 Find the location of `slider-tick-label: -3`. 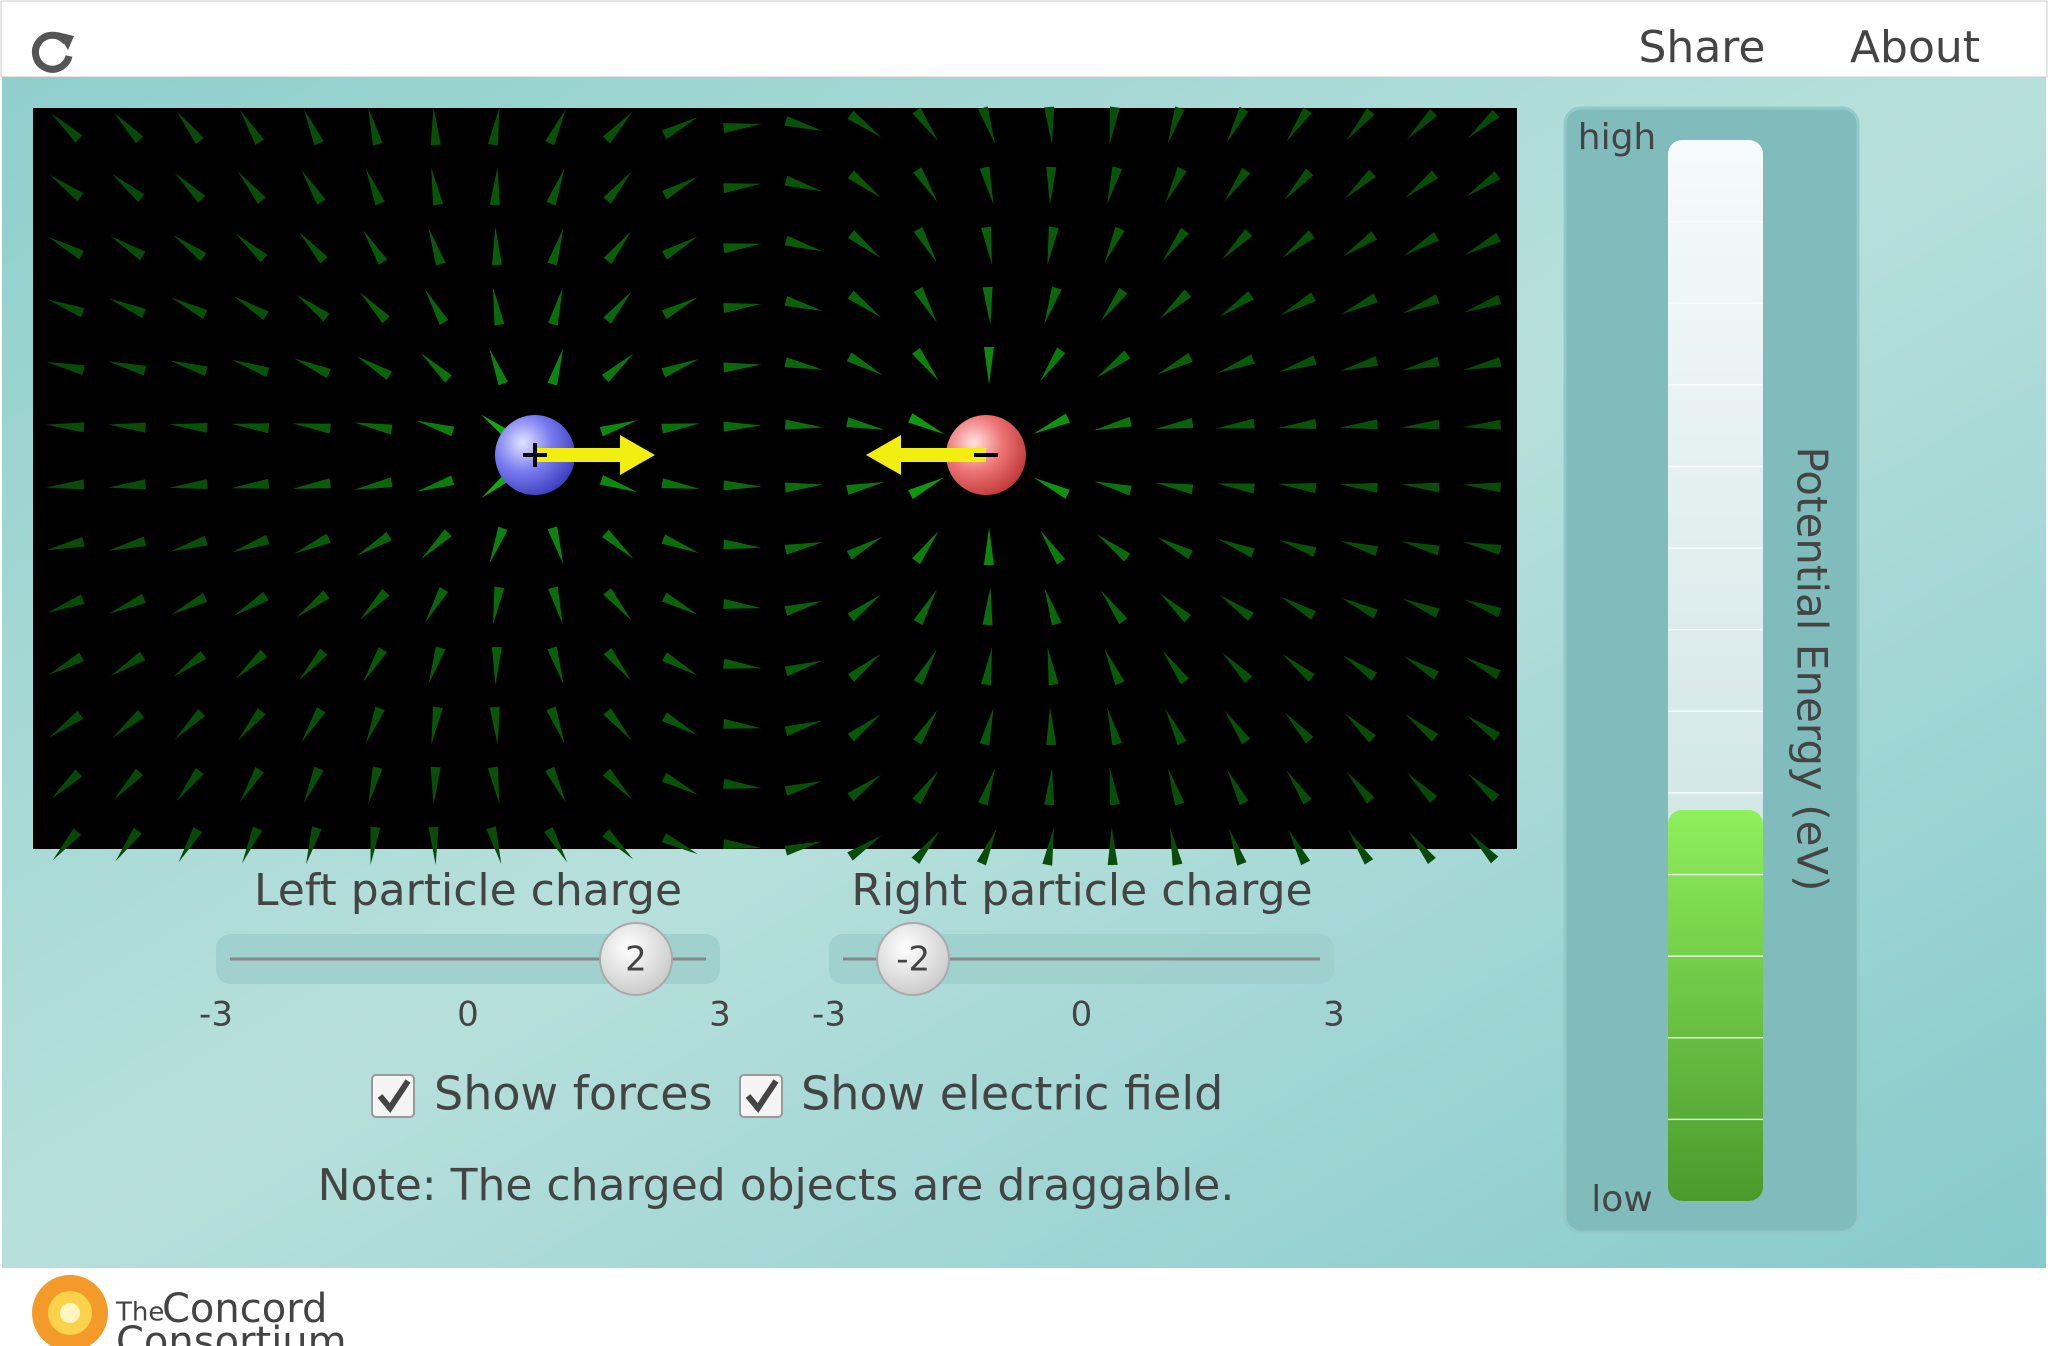

slider-tick-label: -3 is located at coordinates (216, 1015).